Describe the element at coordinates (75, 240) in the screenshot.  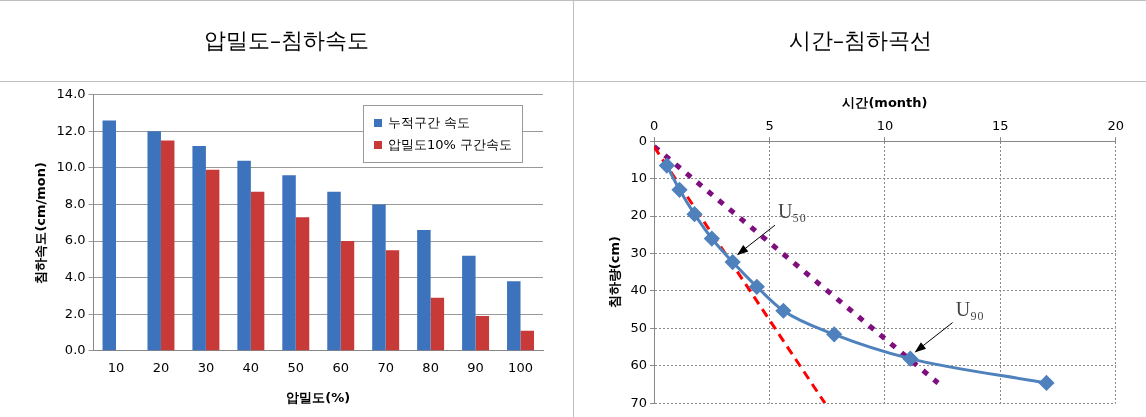
I see `y-tick-label: 6.0` at that location.